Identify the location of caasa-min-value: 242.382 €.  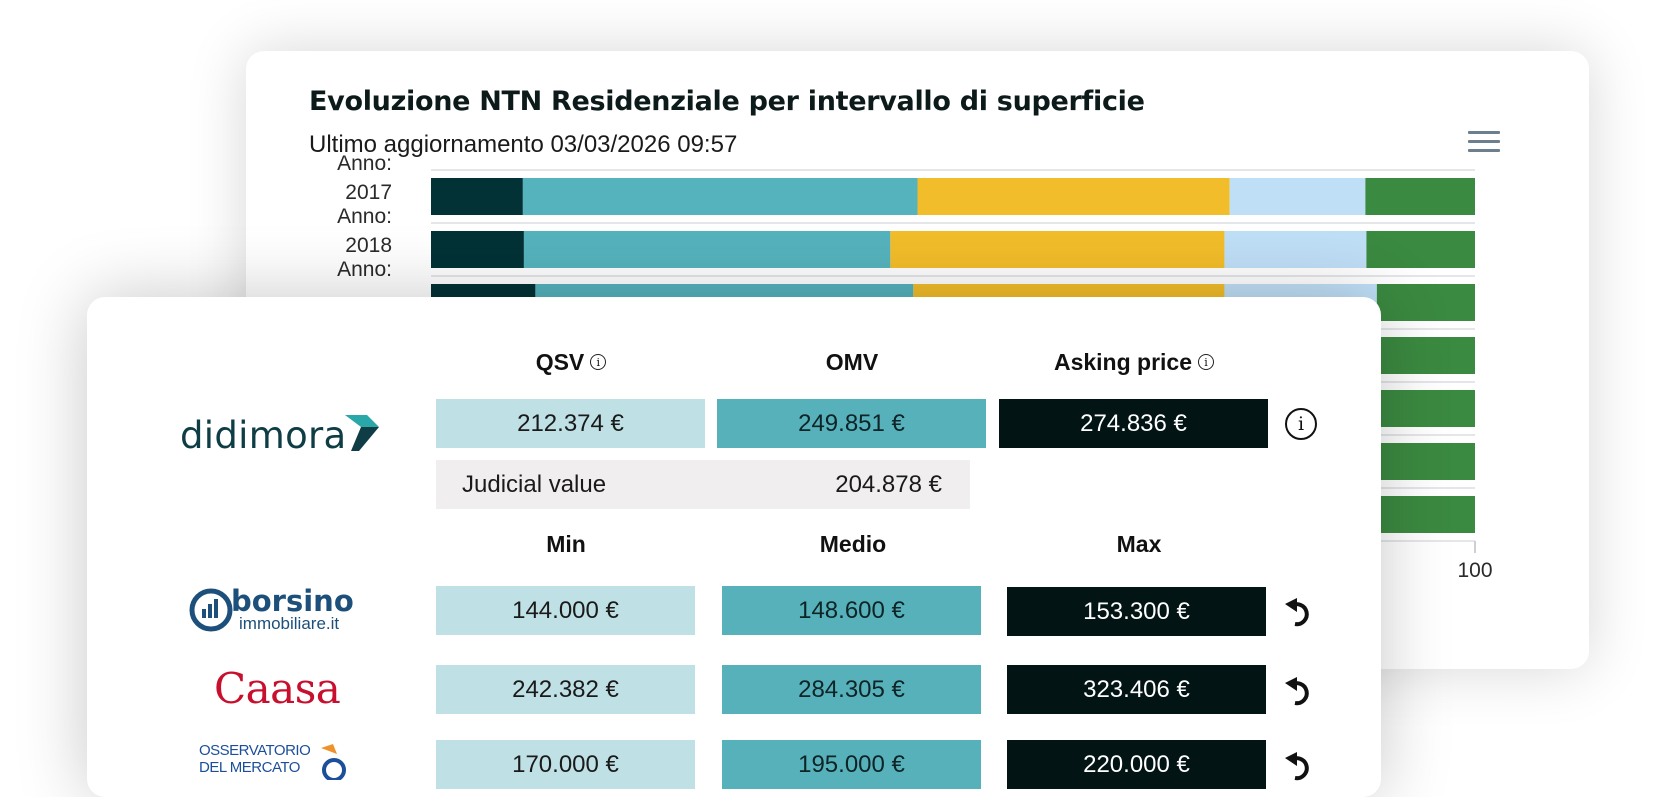
(565, 689).